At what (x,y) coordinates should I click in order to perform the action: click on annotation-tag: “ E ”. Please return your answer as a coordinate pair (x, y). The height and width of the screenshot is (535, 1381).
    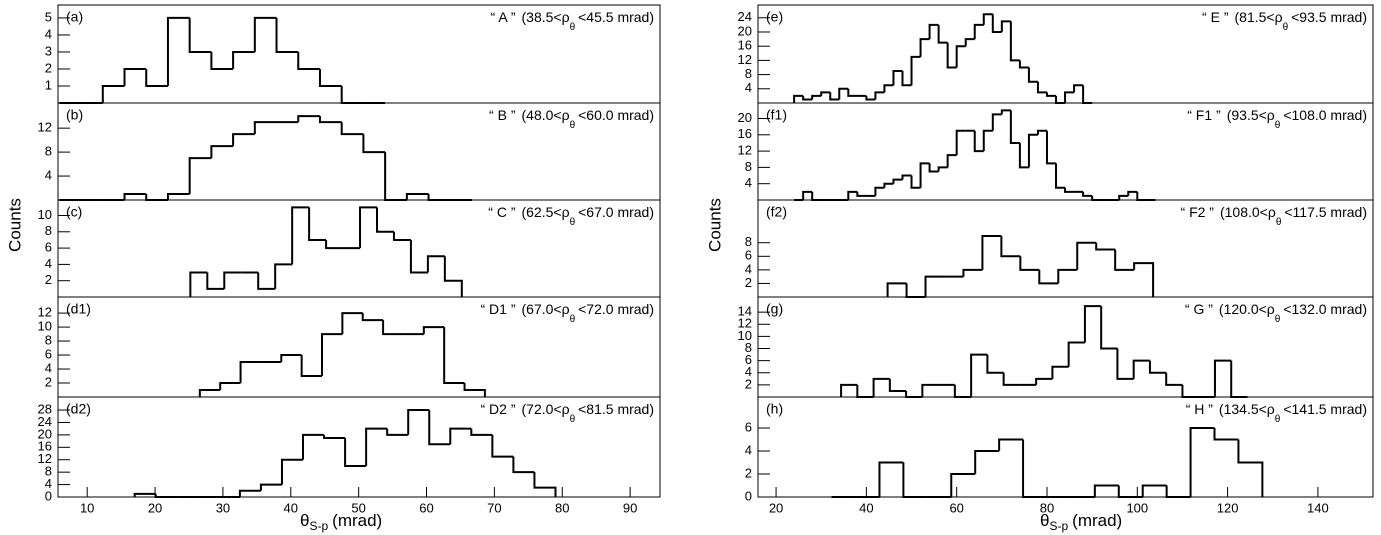
    Looking at the image, I should click on (1215, 17).